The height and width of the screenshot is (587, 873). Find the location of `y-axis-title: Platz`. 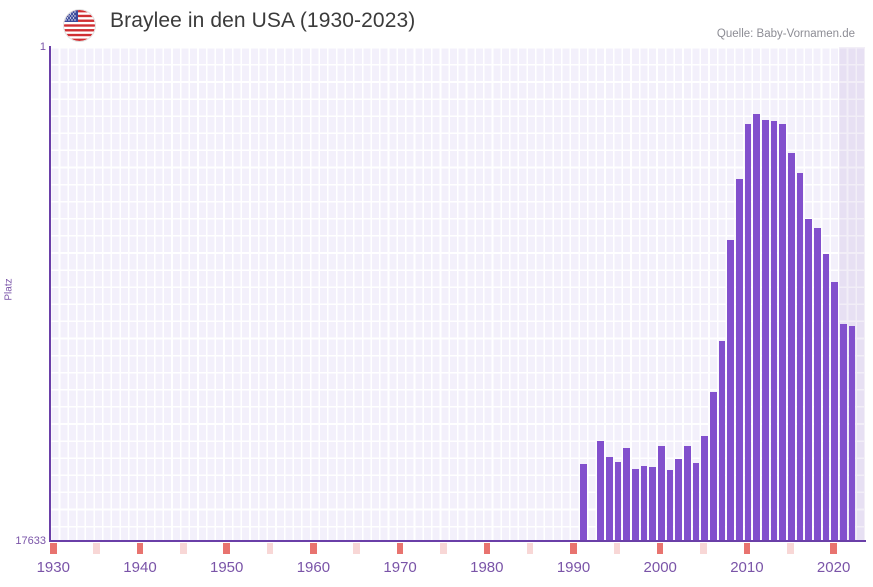

y-axis-title: Platz is located at coordinates (9, 289).